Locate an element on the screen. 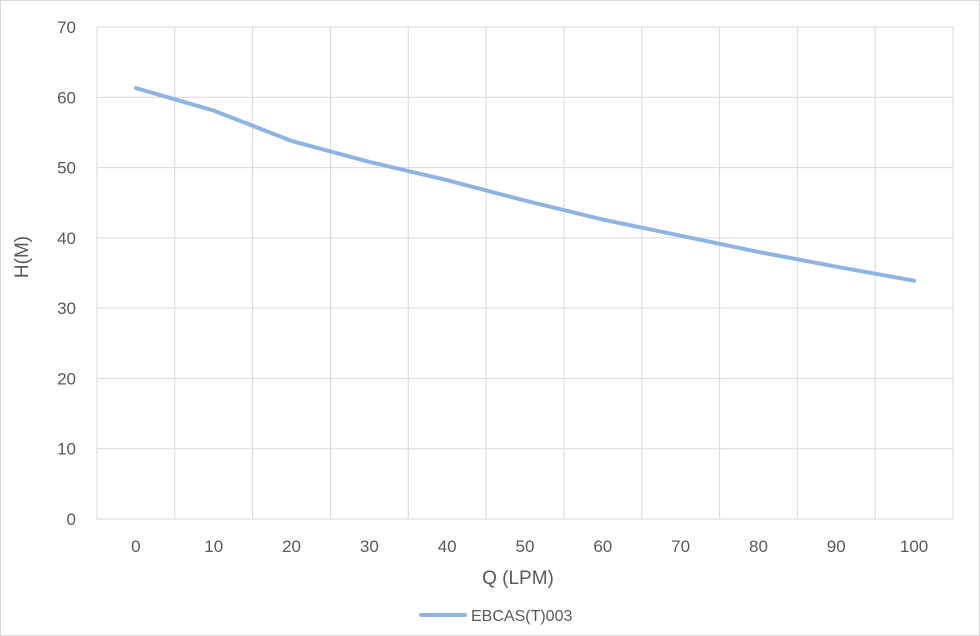 Image resolution: width=980 pixels, height=636 pixels. legend-label: EBCAS(T)003 is located at coordinates (521, 616).